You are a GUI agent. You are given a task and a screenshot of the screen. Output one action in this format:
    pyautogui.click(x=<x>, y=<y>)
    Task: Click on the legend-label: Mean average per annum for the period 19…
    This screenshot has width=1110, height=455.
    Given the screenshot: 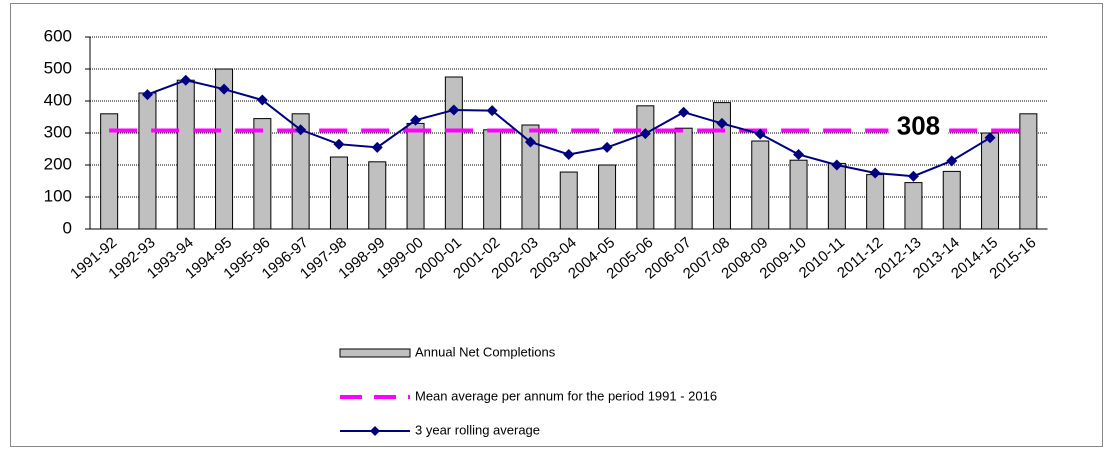 What is the action you would take?
    pyautogui.click(x=566, y=395)
    